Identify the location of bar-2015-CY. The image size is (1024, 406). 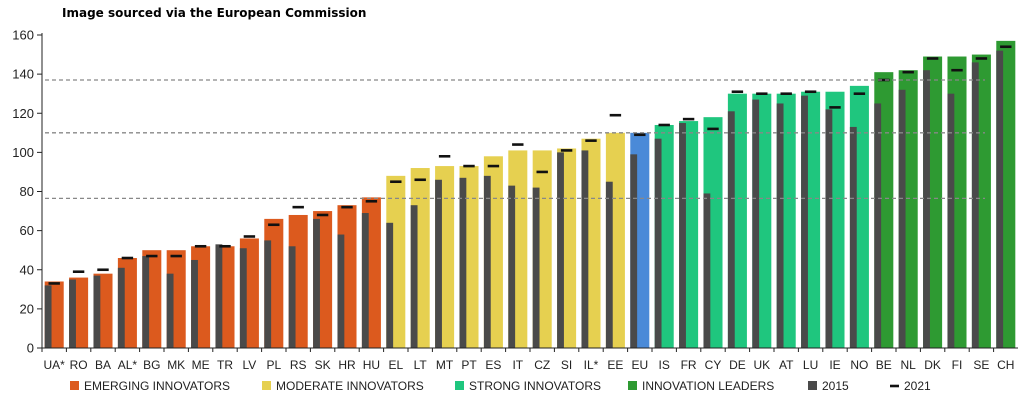
(707, 270).